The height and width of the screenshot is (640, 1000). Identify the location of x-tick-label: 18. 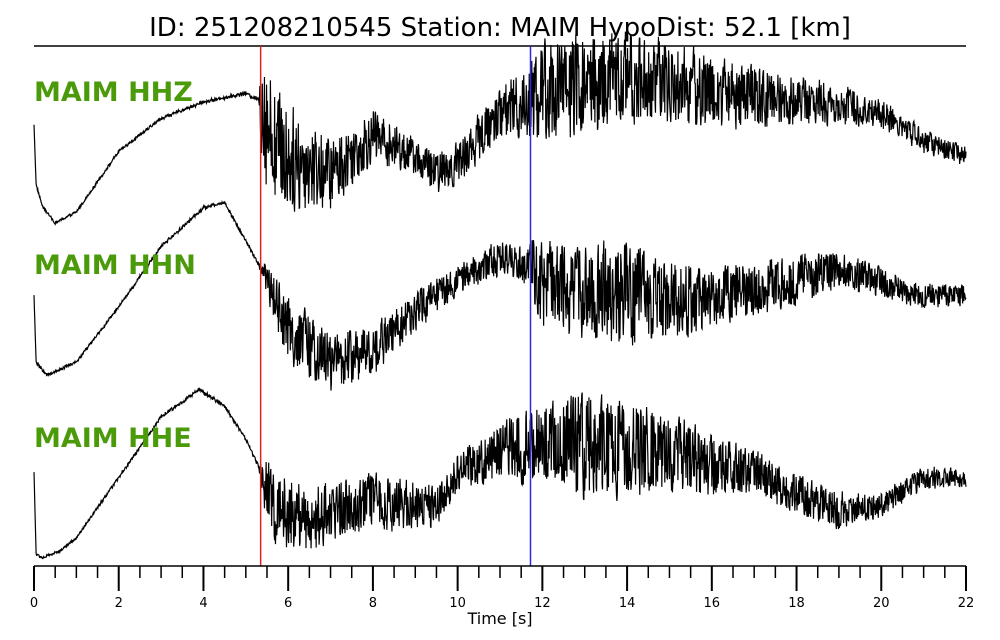
(796, 603).